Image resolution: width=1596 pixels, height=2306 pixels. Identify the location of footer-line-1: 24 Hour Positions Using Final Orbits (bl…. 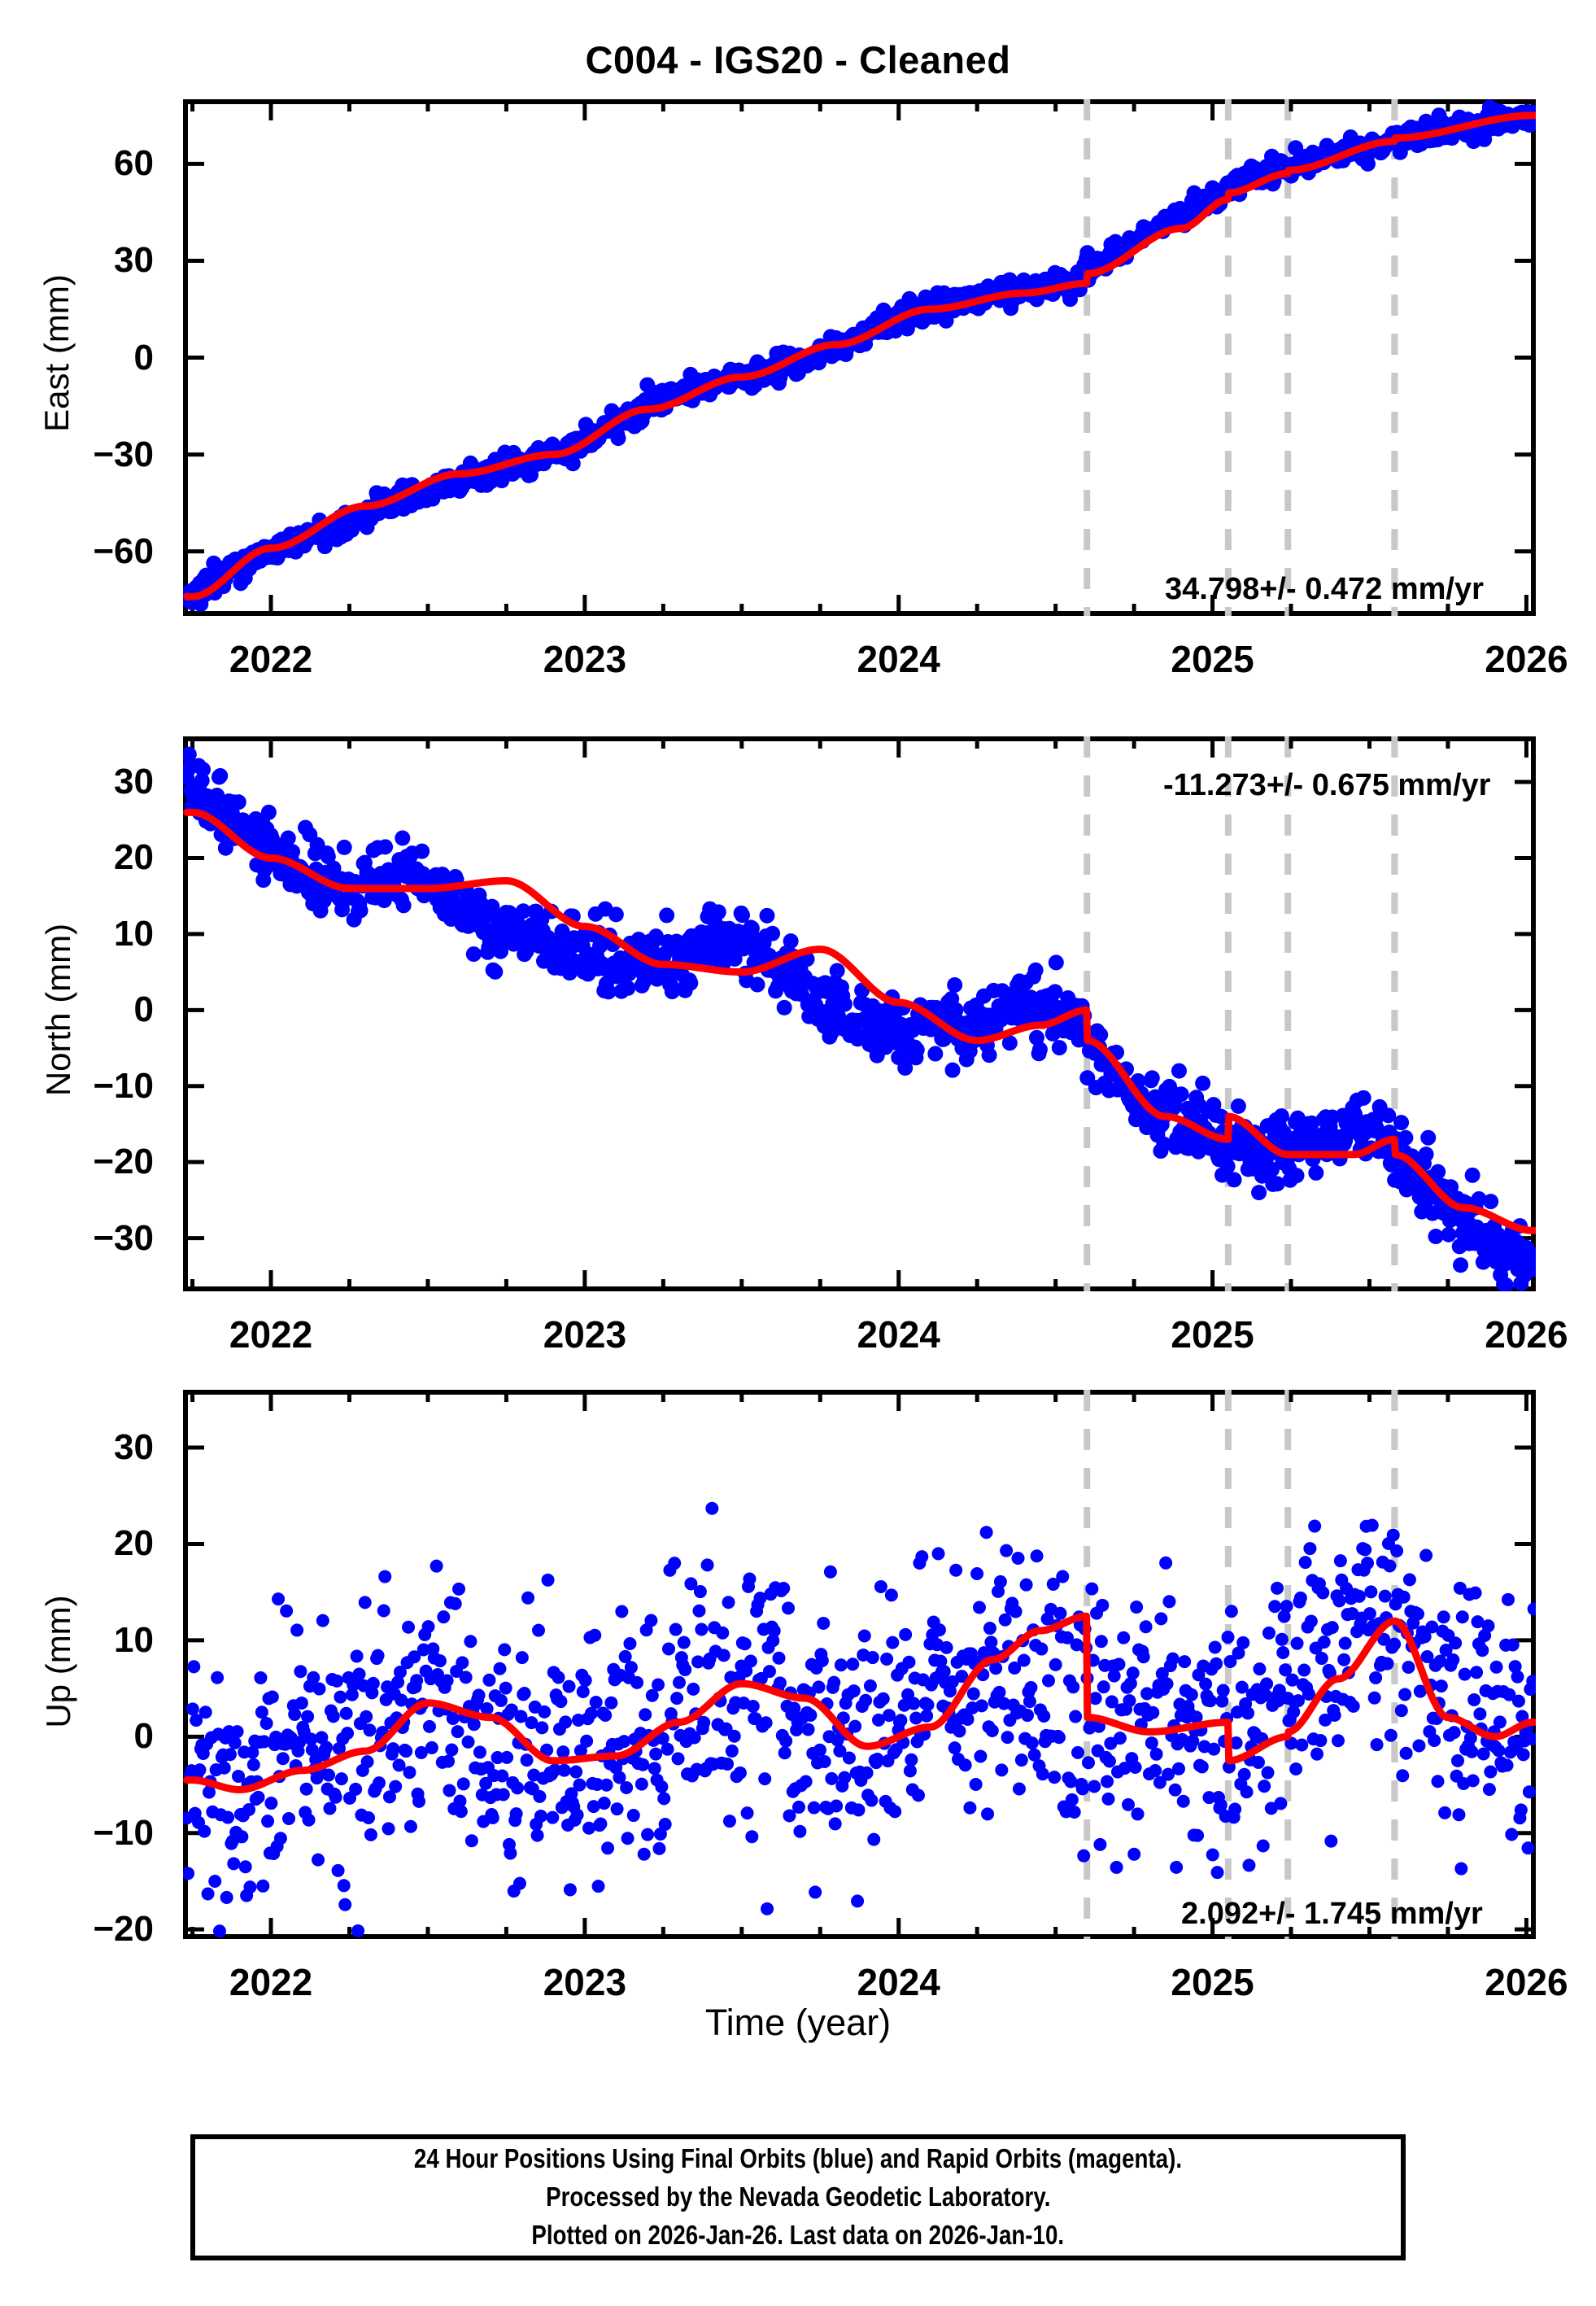
(798, 2158).